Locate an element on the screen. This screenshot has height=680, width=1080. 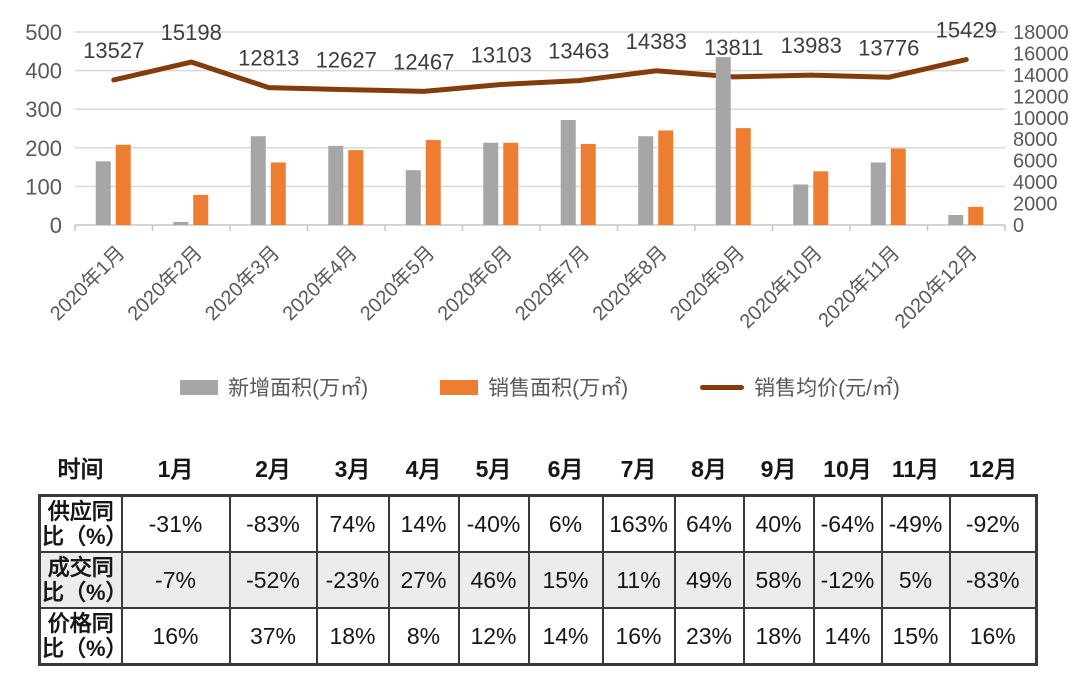
table-cell: 8% is located at coordinates (423, 636).